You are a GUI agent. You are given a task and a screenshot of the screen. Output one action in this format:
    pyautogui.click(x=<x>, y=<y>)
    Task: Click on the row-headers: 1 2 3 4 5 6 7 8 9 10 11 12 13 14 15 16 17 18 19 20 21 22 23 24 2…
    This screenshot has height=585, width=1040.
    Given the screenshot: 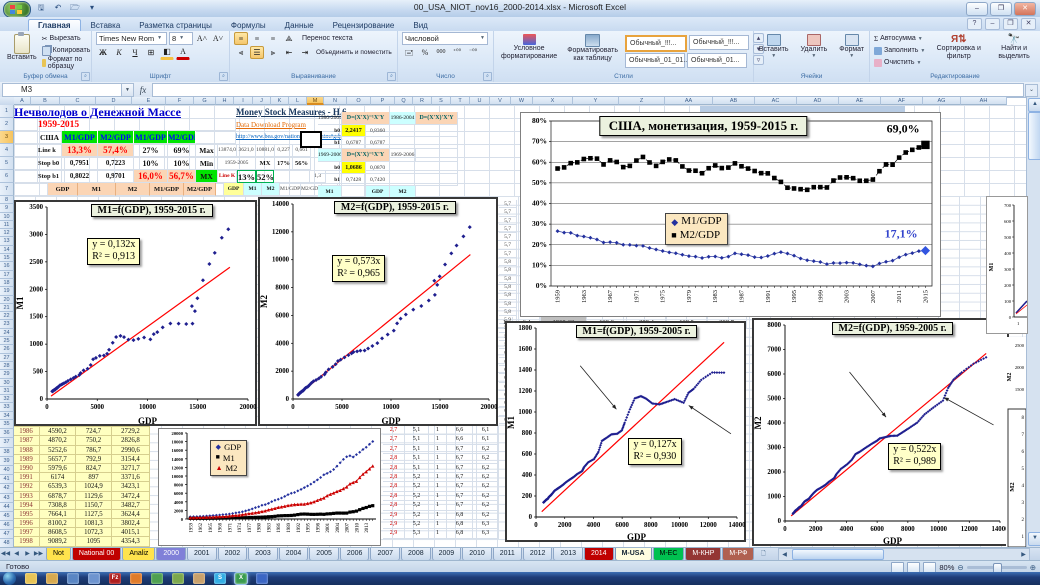 What is the action you would take?
    pyautogui.click(x=7, y=326)
    